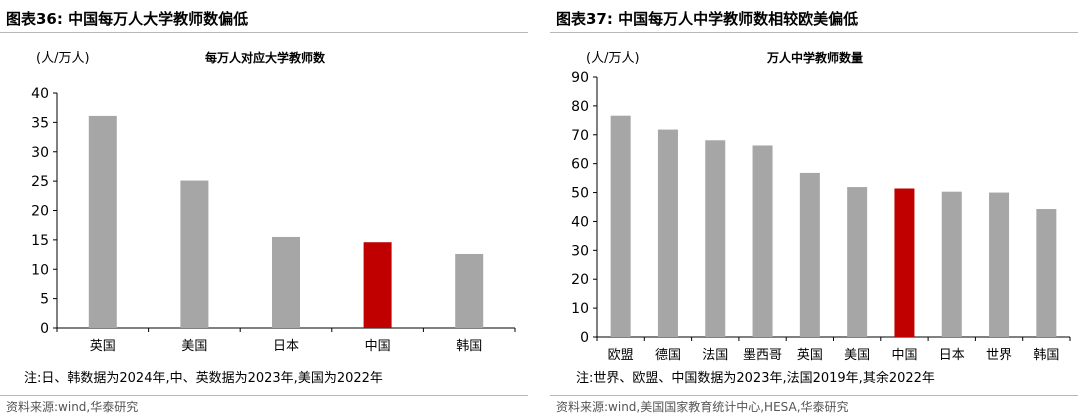 This screenshot has height=418, width=1080. I want to click on source-text: 资料来源:wind,美国国家教育统计中心,HESA,华泰研究, so click(702, 407).